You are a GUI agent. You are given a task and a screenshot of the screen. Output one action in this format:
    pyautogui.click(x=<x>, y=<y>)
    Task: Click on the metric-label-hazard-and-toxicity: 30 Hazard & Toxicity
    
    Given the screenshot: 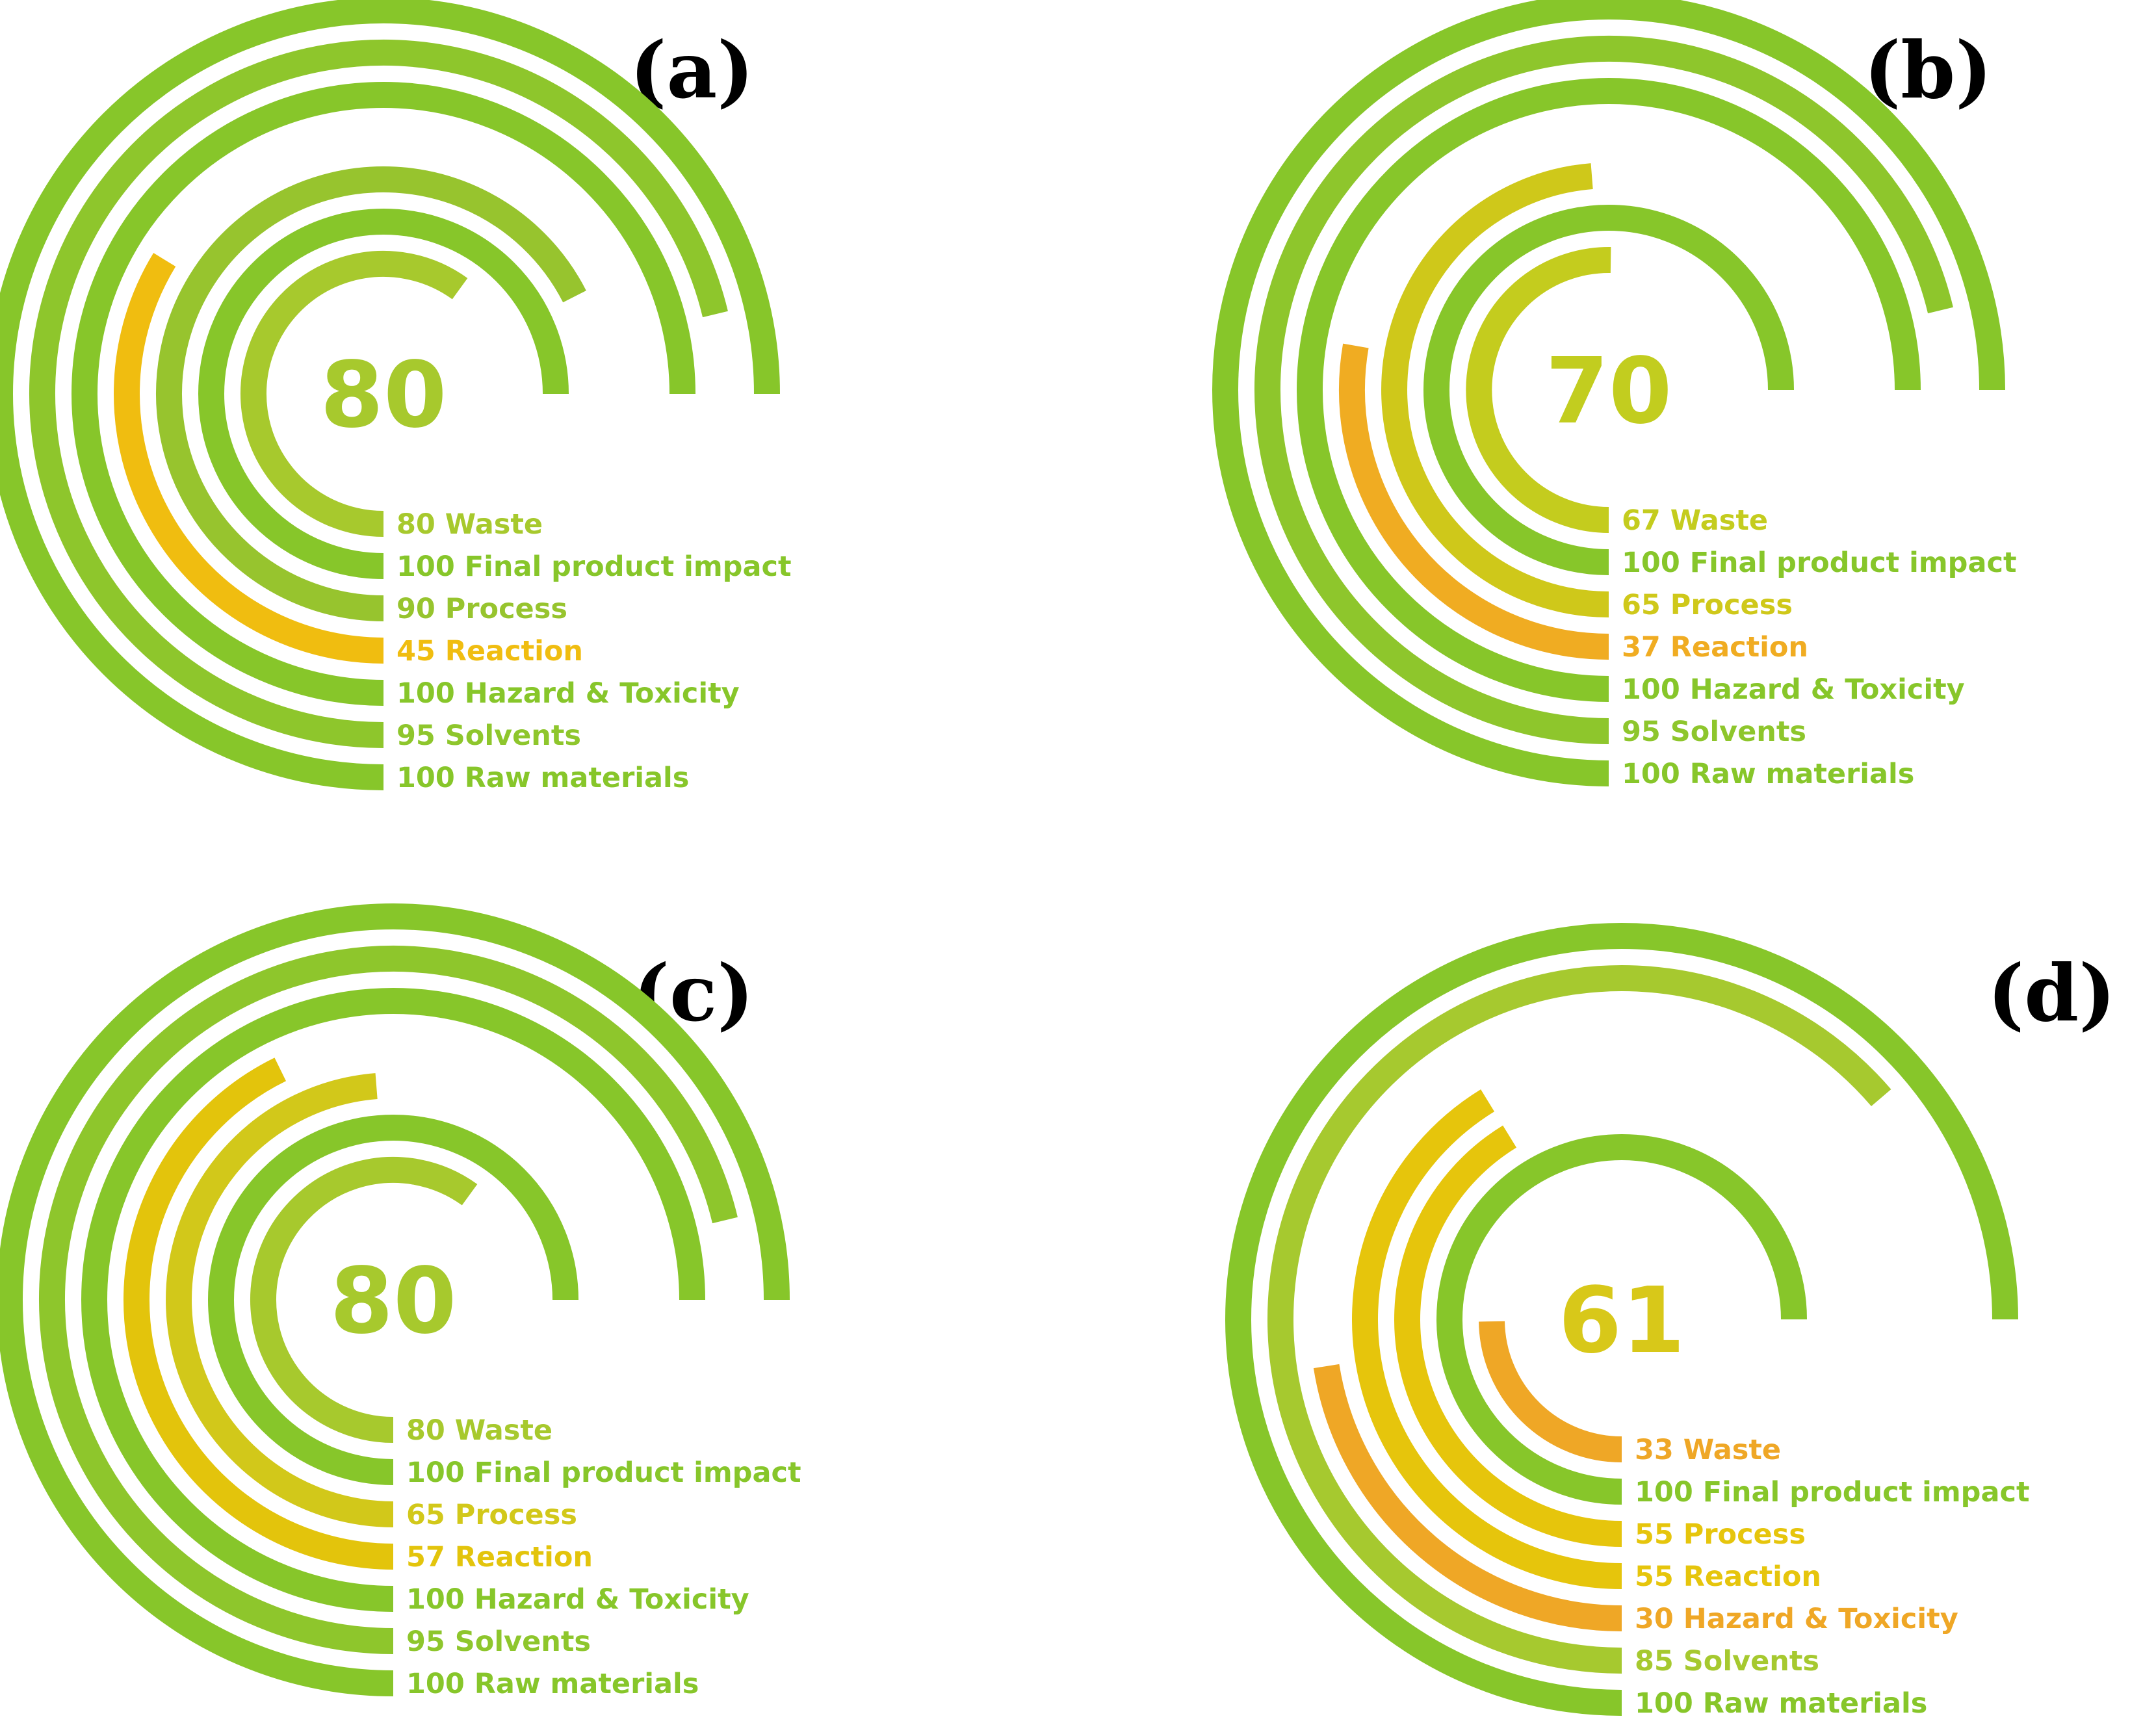 What is the action you would take?
    pyautogui.click(x=1797, y=1619)
    